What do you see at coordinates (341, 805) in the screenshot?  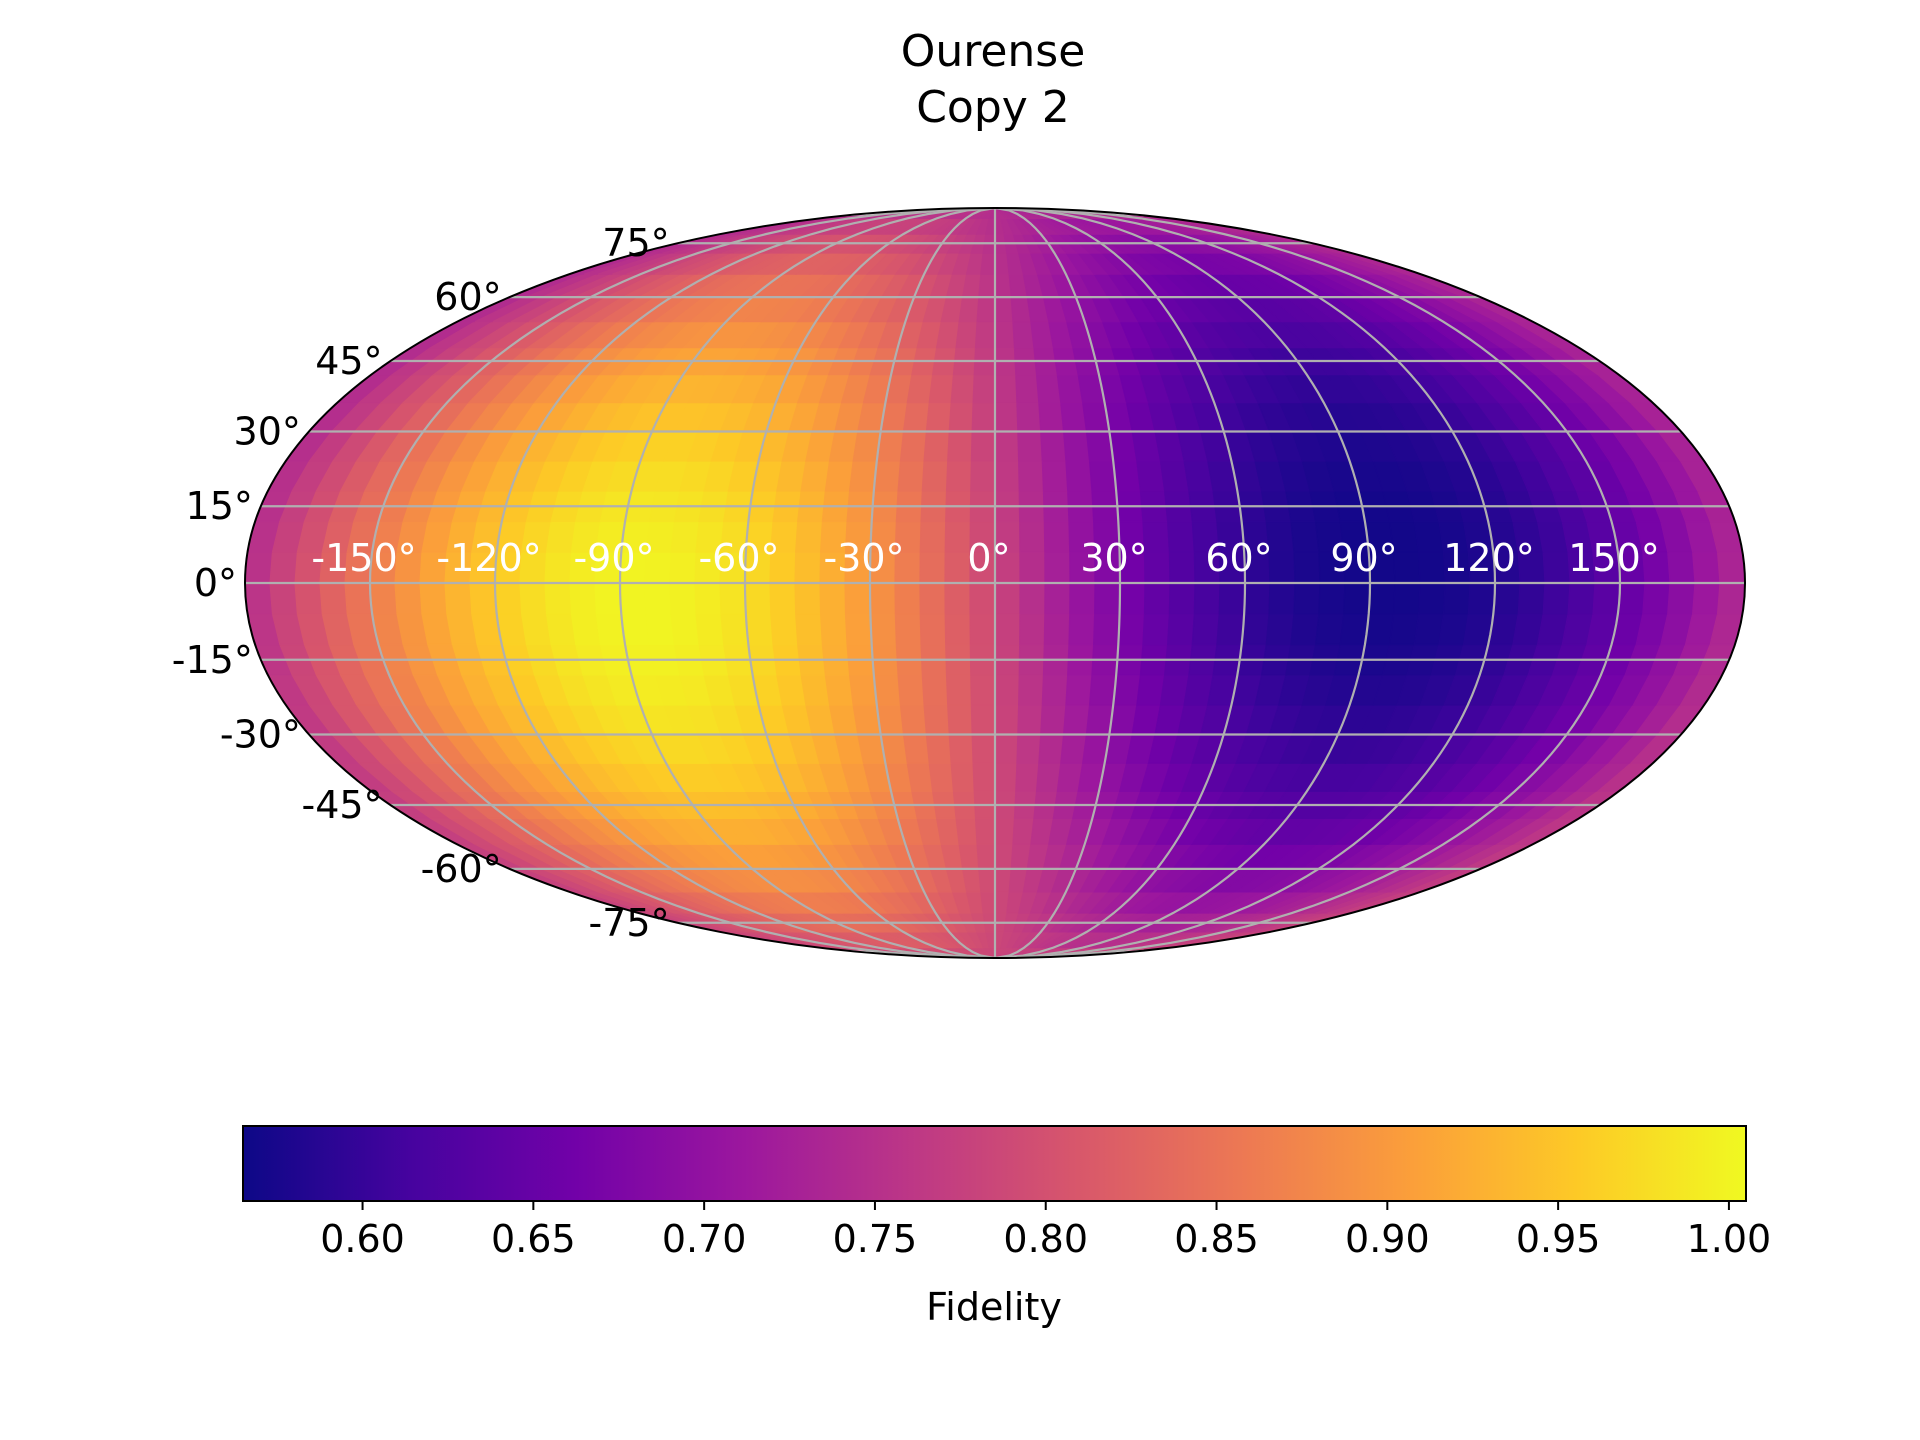 I see `latitude-tick-label: -45°` at bounding box center [341, 805].